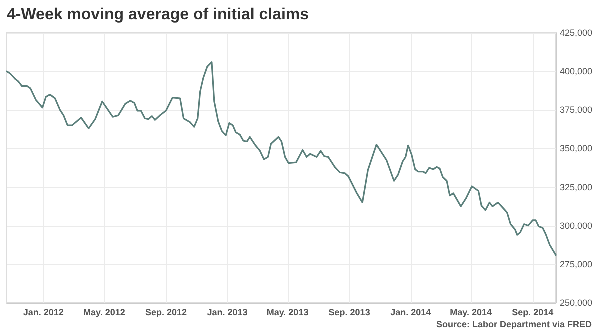 The width and height of the screenshot is (598, 333). Describe the element at coordinates (227, 313) in the screenshot. I see `x-tick-label: Jan. 2013` at that location.